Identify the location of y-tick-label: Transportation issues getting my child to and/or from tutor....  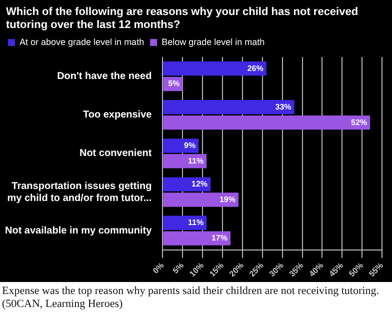
(79, 192).